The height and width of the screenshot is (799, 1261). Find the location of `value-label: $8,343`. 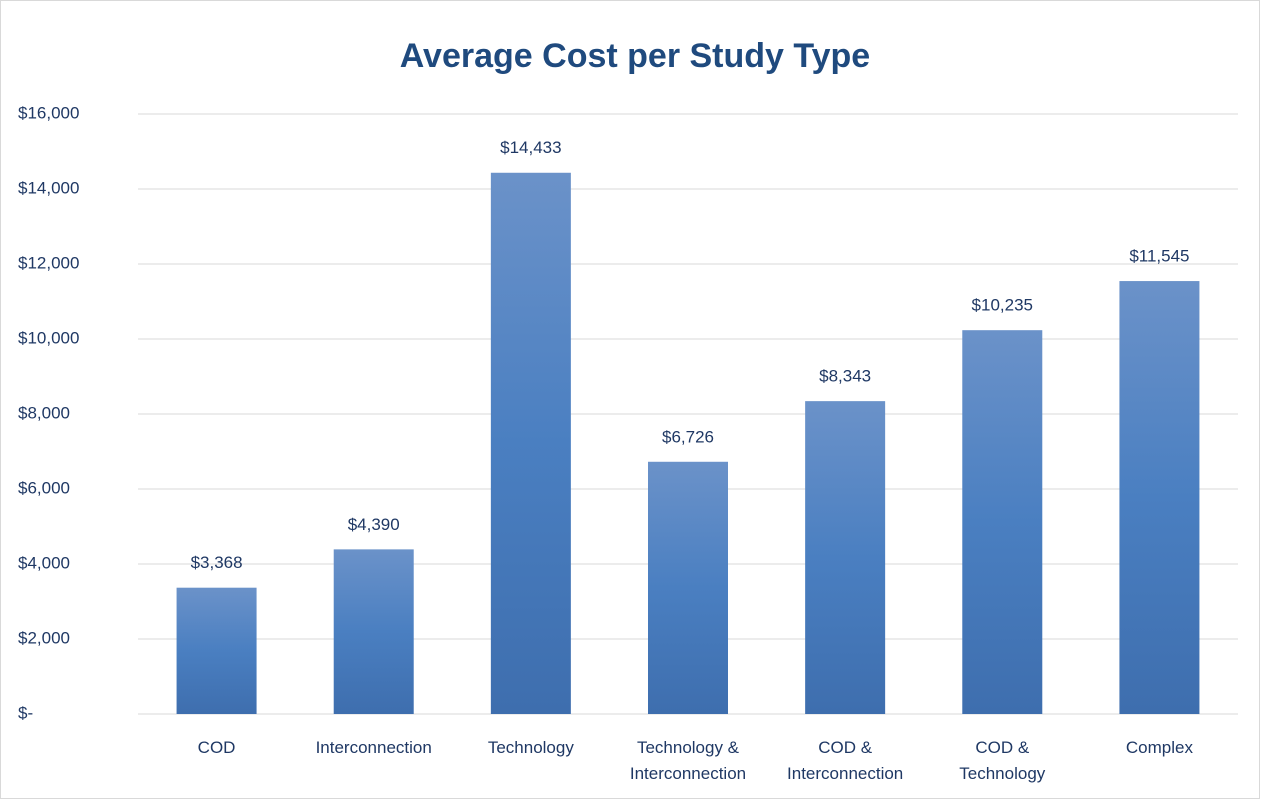

value-label: $8,343 is located at coordinates (845, 376).